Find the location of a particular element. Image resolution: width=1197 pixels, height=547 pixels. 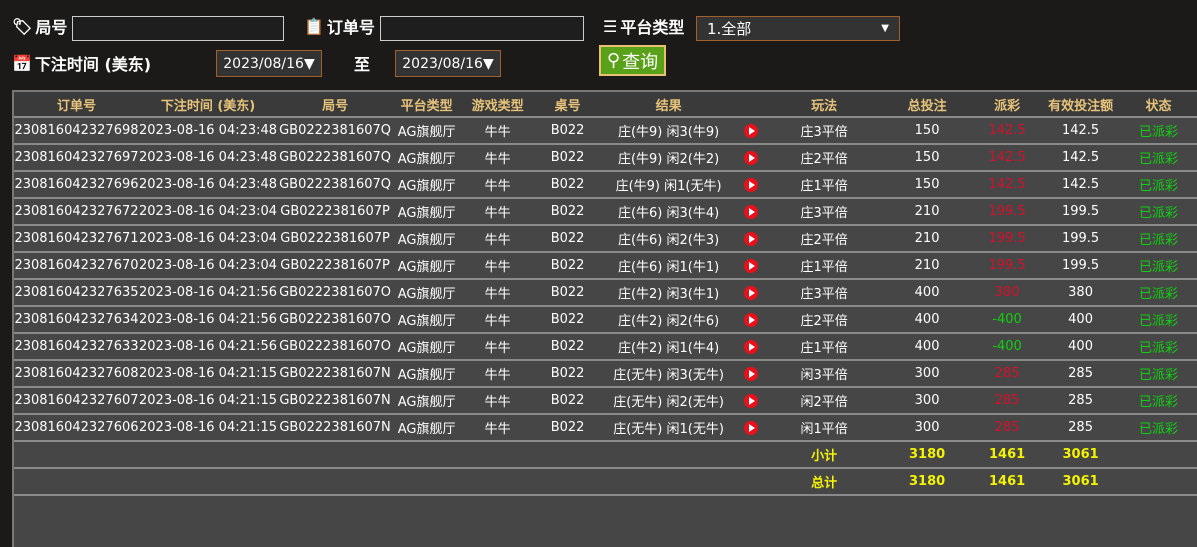

tag-icon: 🏷 is located at coordinates (22, 26).